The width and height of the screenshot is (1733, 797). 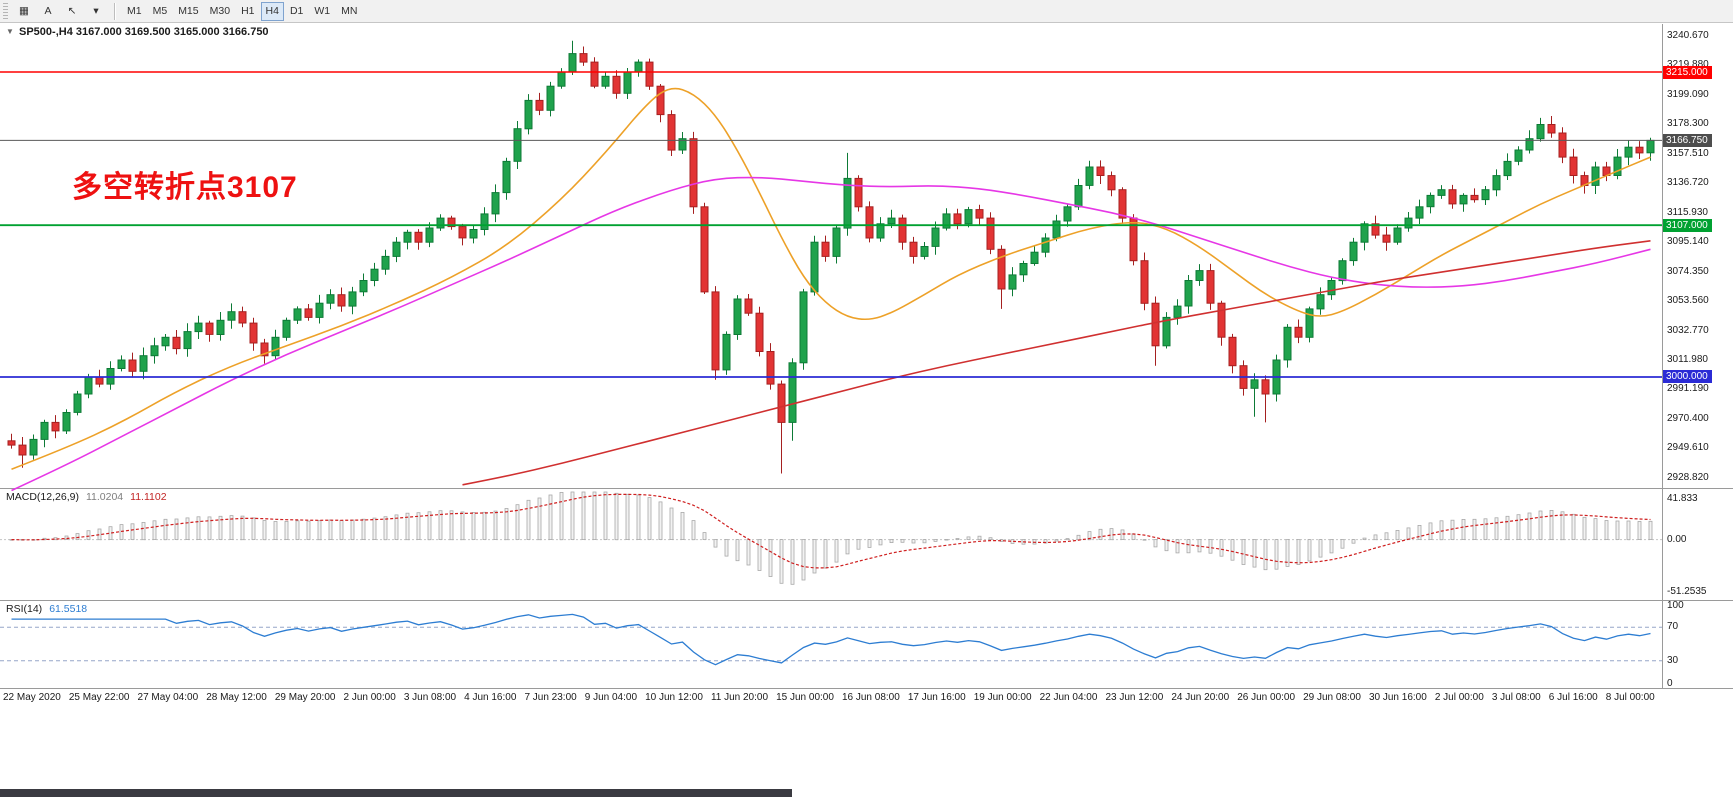 What do you see at coordinates (1687, 376) in the screenshot?
I see `support-price-tag: 3000.000` at bounding box center [1687, 376].